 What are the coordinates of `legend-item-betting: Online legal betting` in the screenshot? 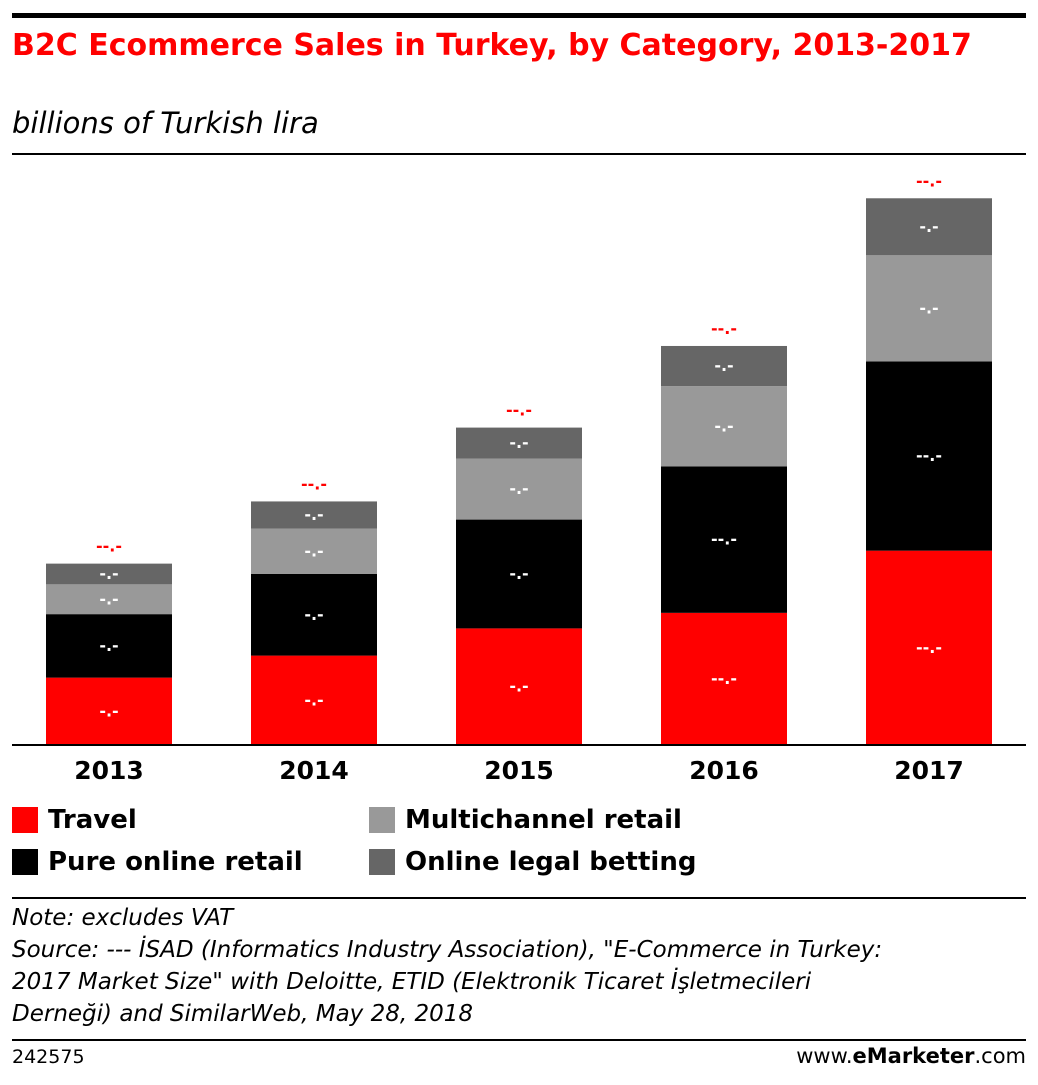 It's located at (532, 862).